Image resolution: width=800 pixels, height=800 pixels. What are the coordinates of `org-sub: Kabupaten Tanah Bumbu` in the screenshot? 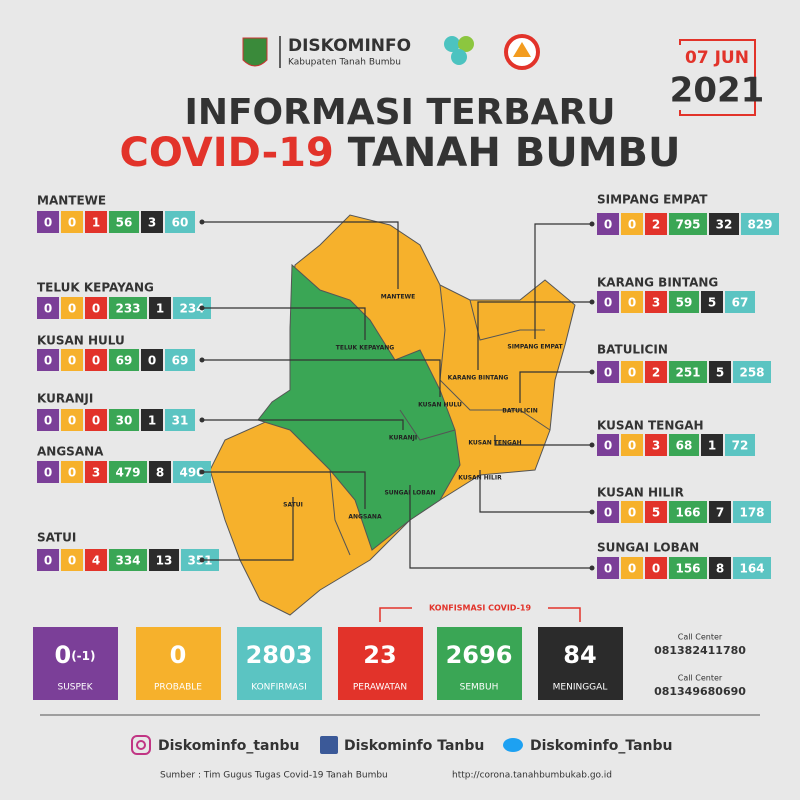 It's located at (344, 63).